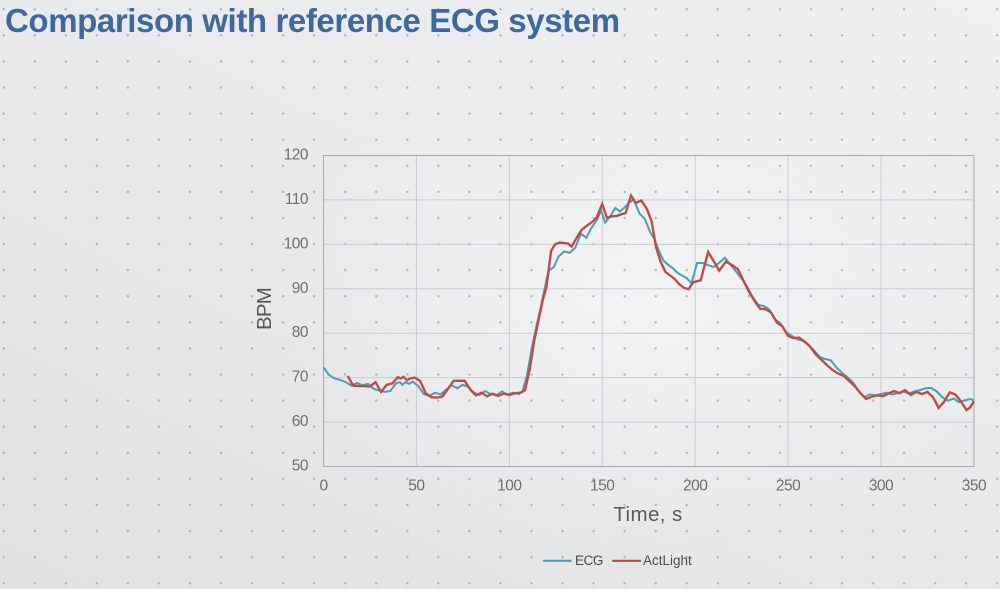 The image size is (1000, 589). I want to click on svg-text: 120, so click(296, 155).